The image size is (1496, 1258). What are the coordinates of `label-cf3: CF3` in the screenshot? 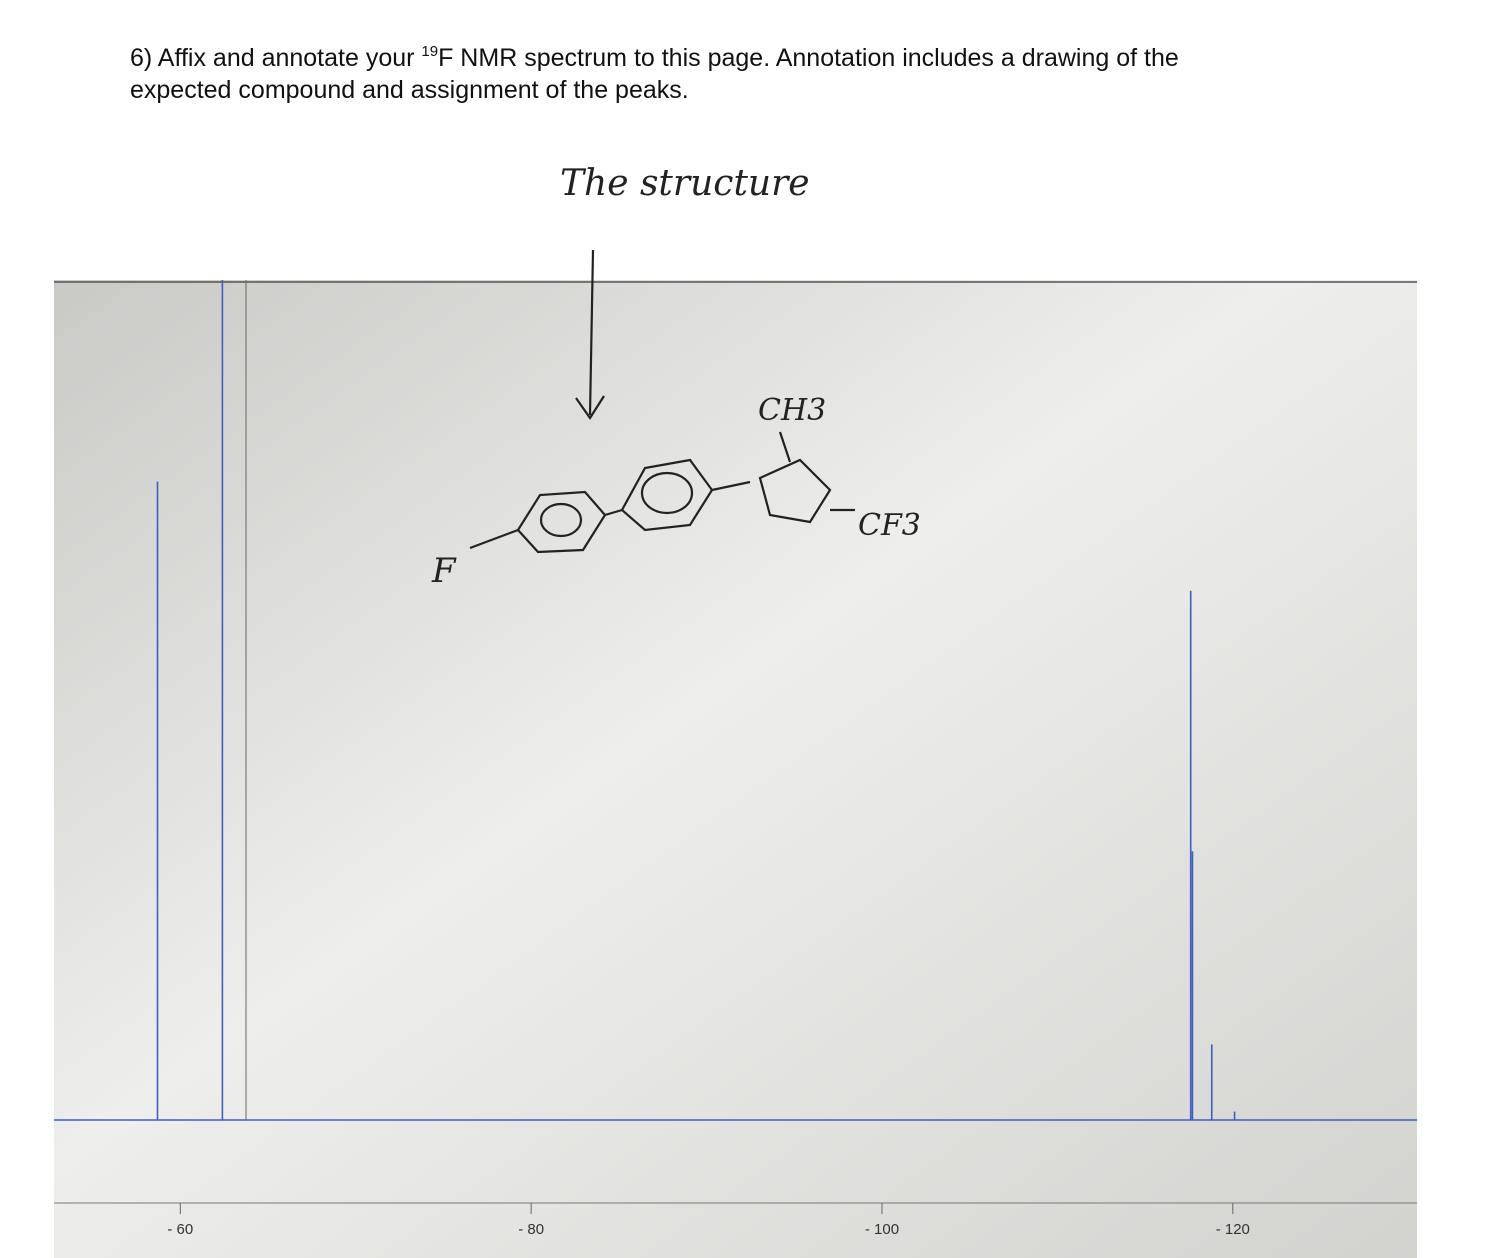 It's located at (889, 525).